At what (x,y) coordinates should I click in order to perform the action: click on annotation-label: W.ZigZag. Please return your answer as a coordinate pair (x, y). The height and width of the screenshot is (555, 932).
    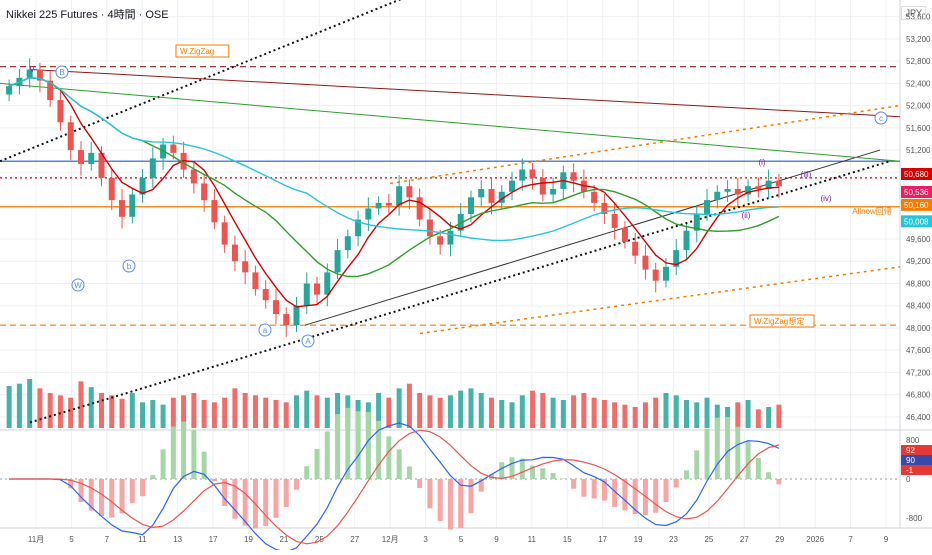
    Looking at the image, I should click on (197, 51).